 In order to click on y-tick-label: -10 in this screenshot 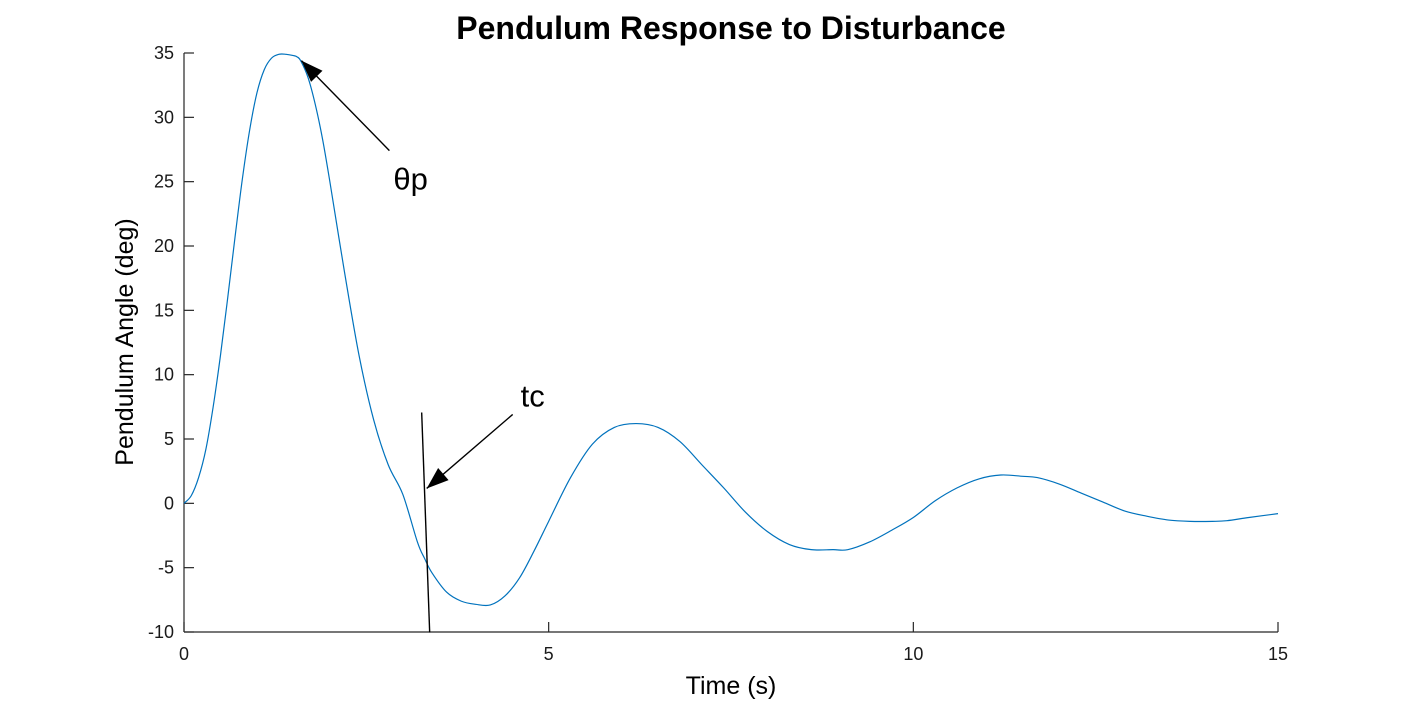, I will do `click(161, 632)`.